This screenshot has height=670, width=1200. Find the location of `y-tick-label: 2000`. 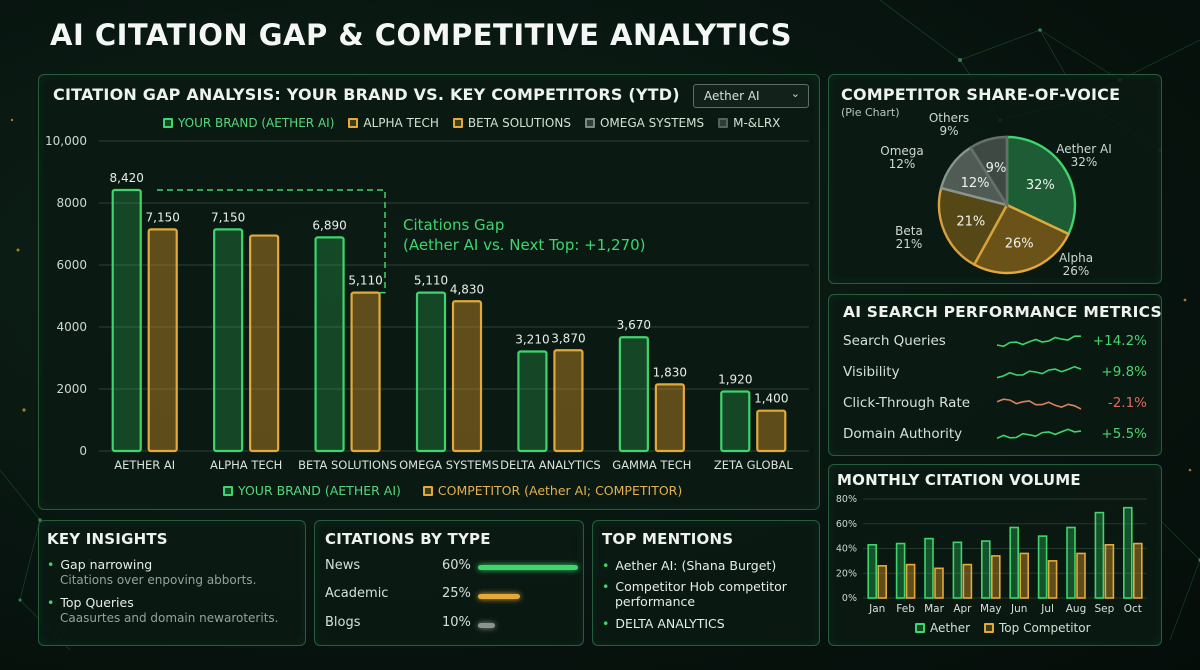

y-tick-label: 2000 is located at coordinates (71, 389).